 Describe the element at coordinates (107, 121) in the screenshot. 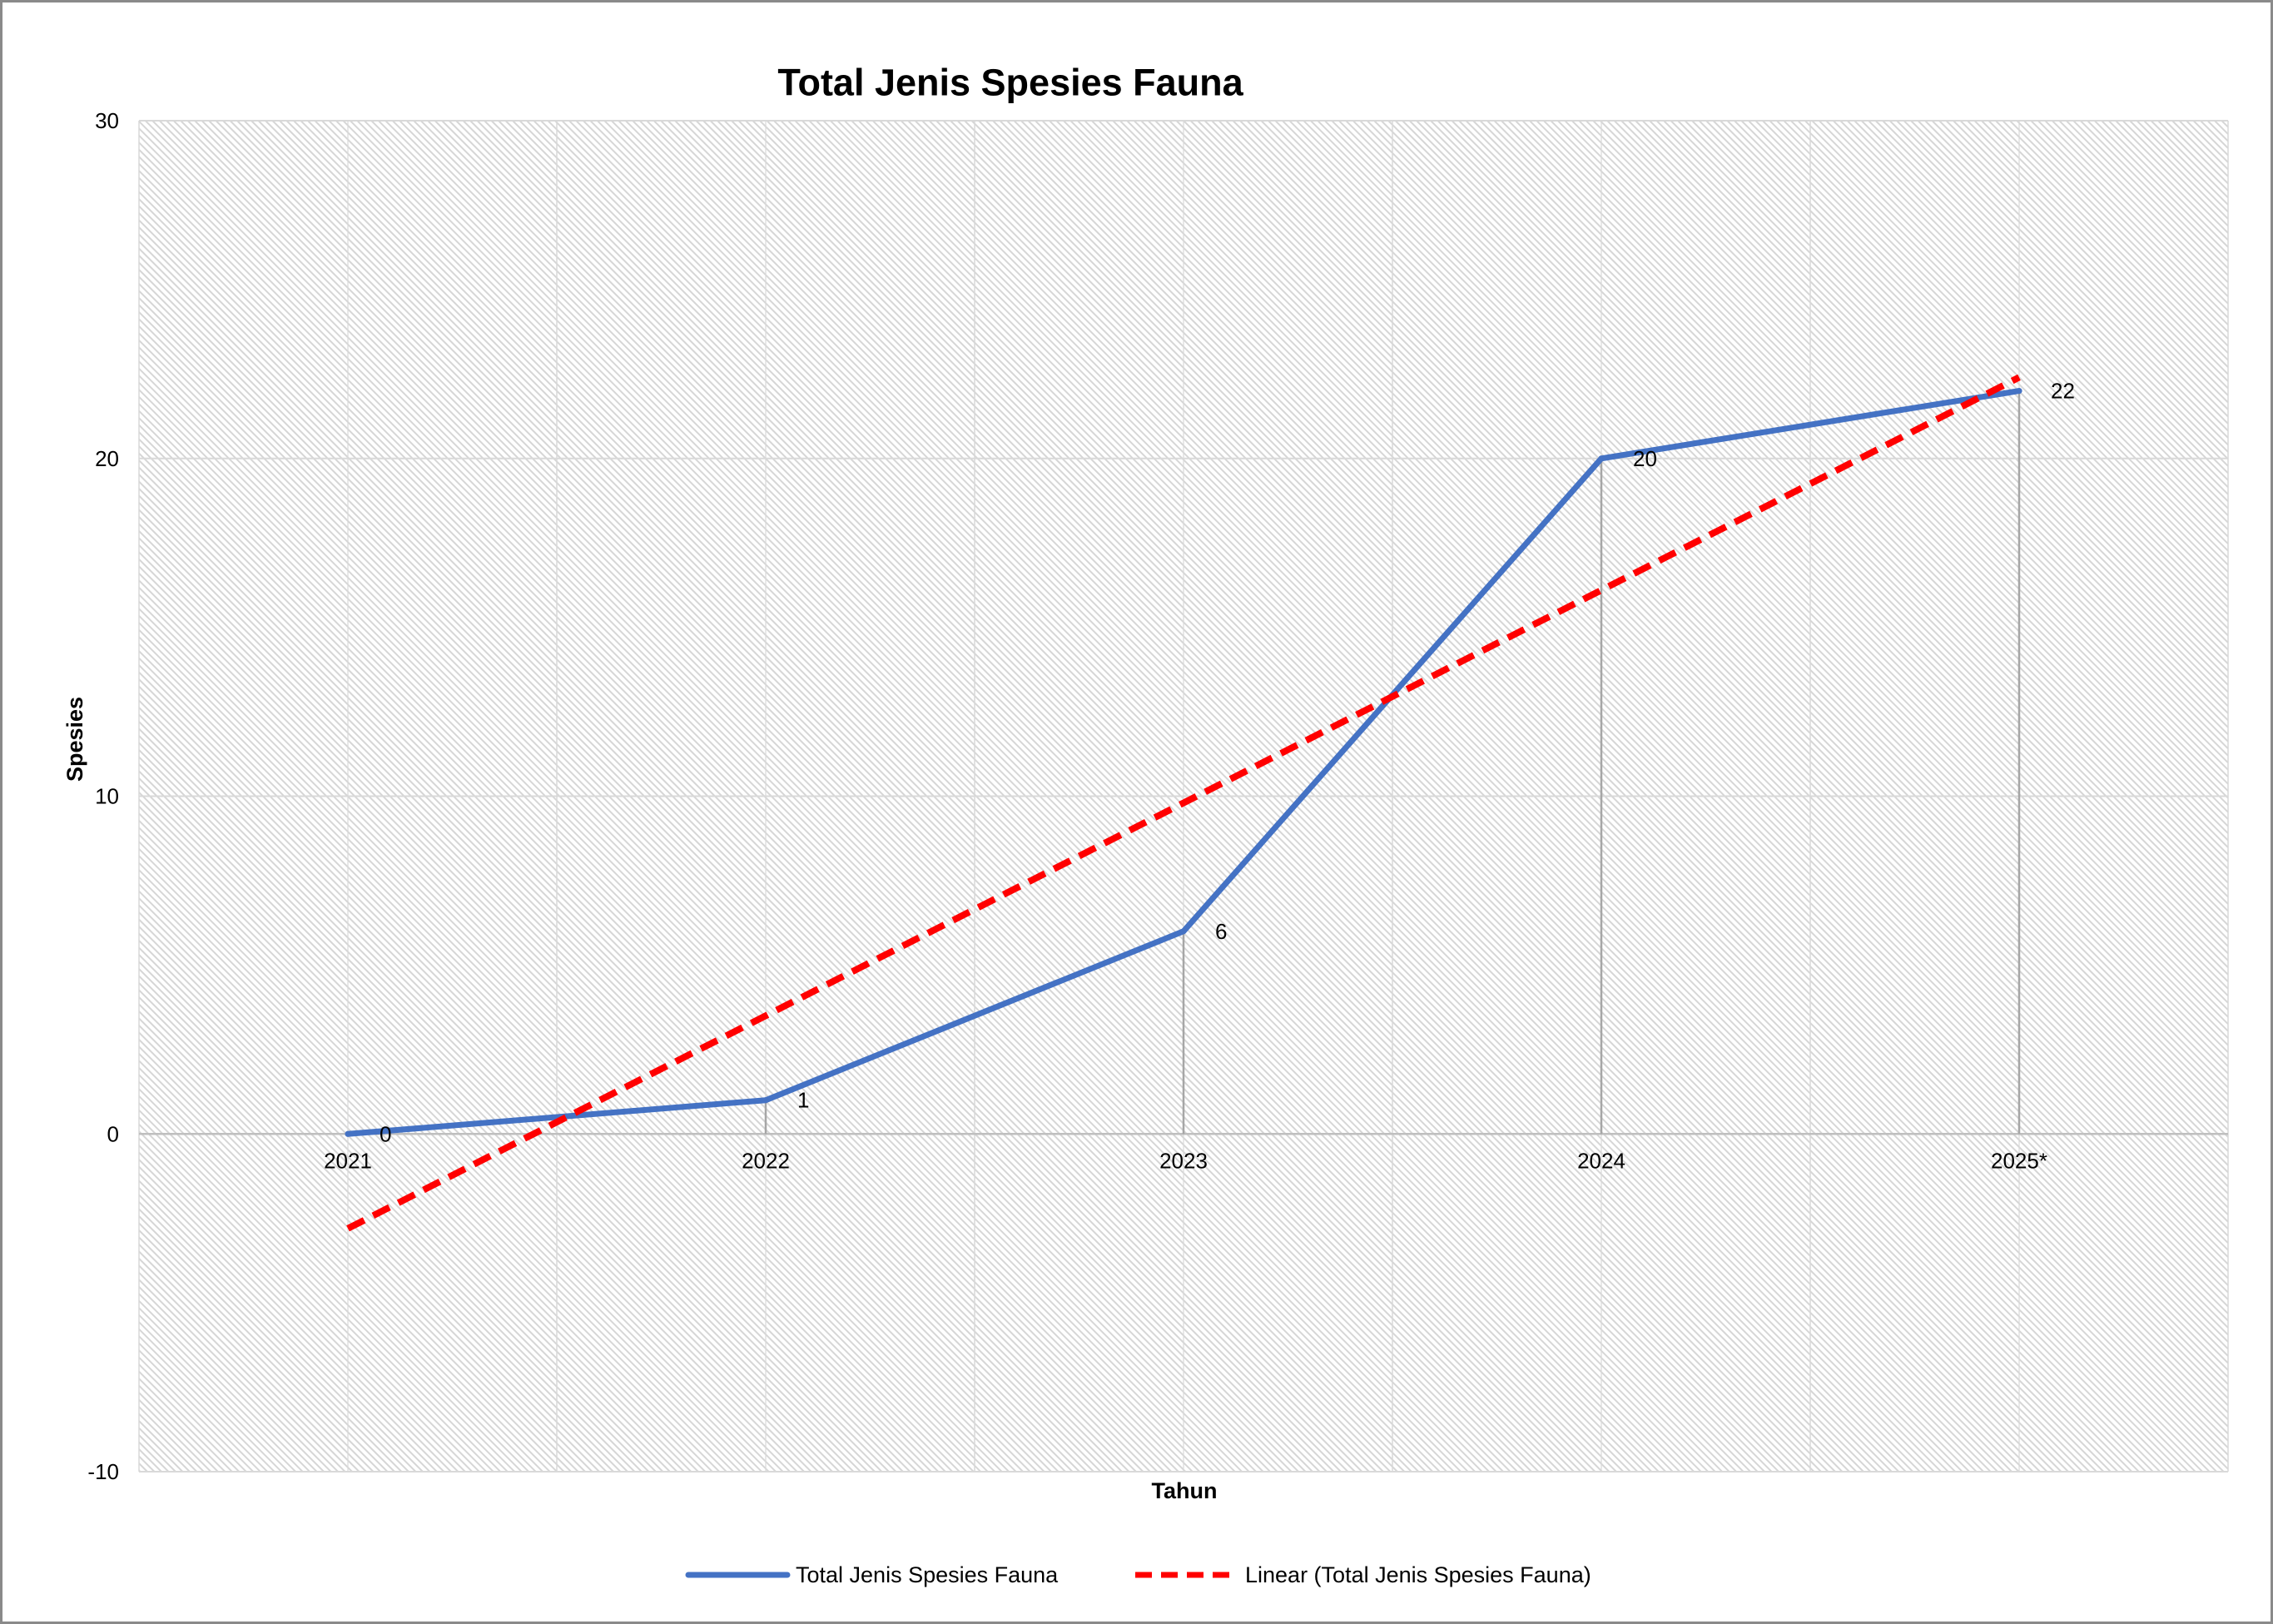

I see `y-tick-label: 30` at that location.